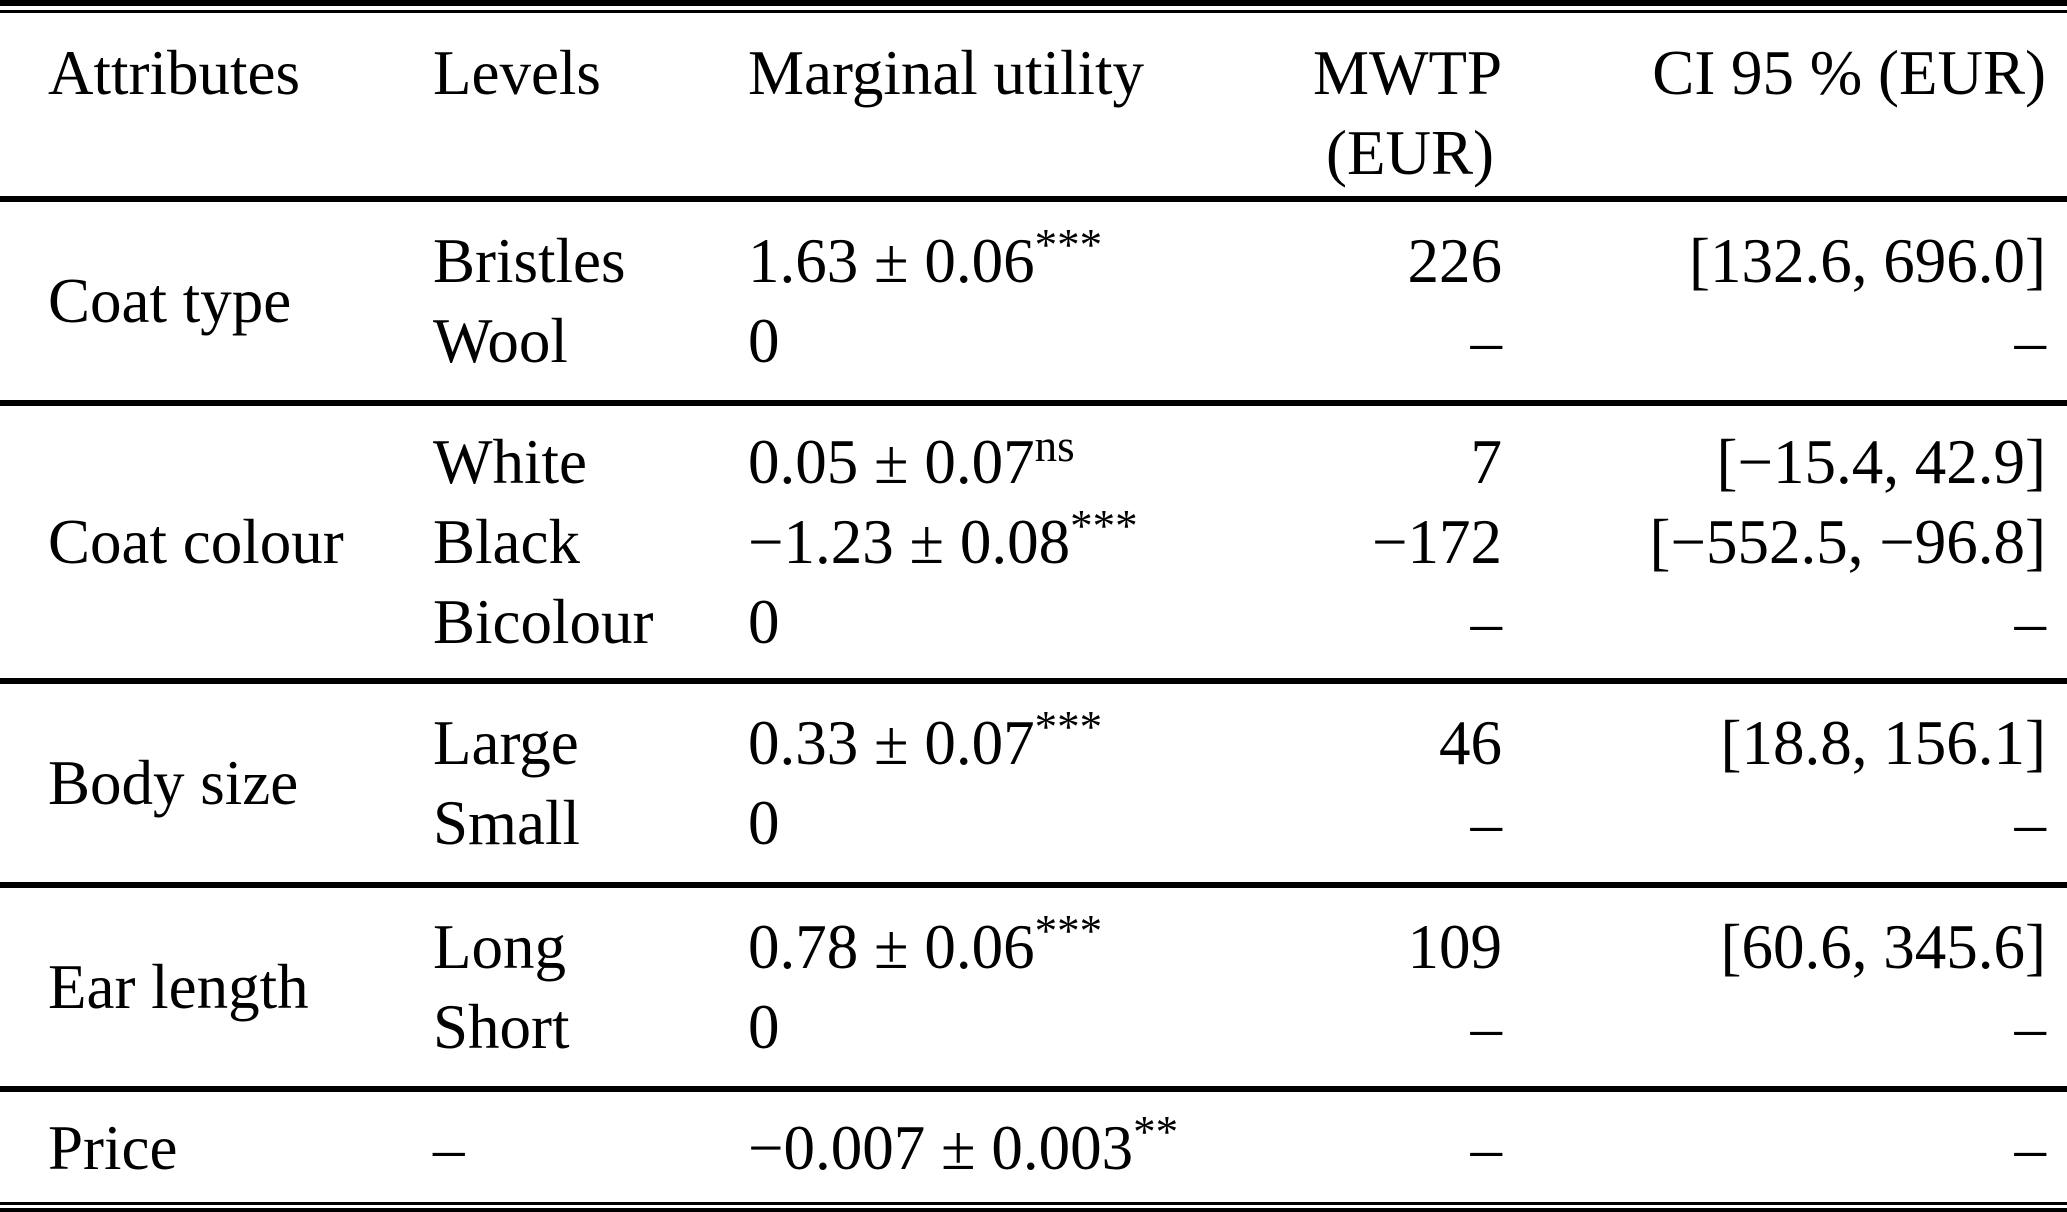 This screenshot has height=1212, width=2067. I want to click on attribute-label: Price, so click(113, 1148).